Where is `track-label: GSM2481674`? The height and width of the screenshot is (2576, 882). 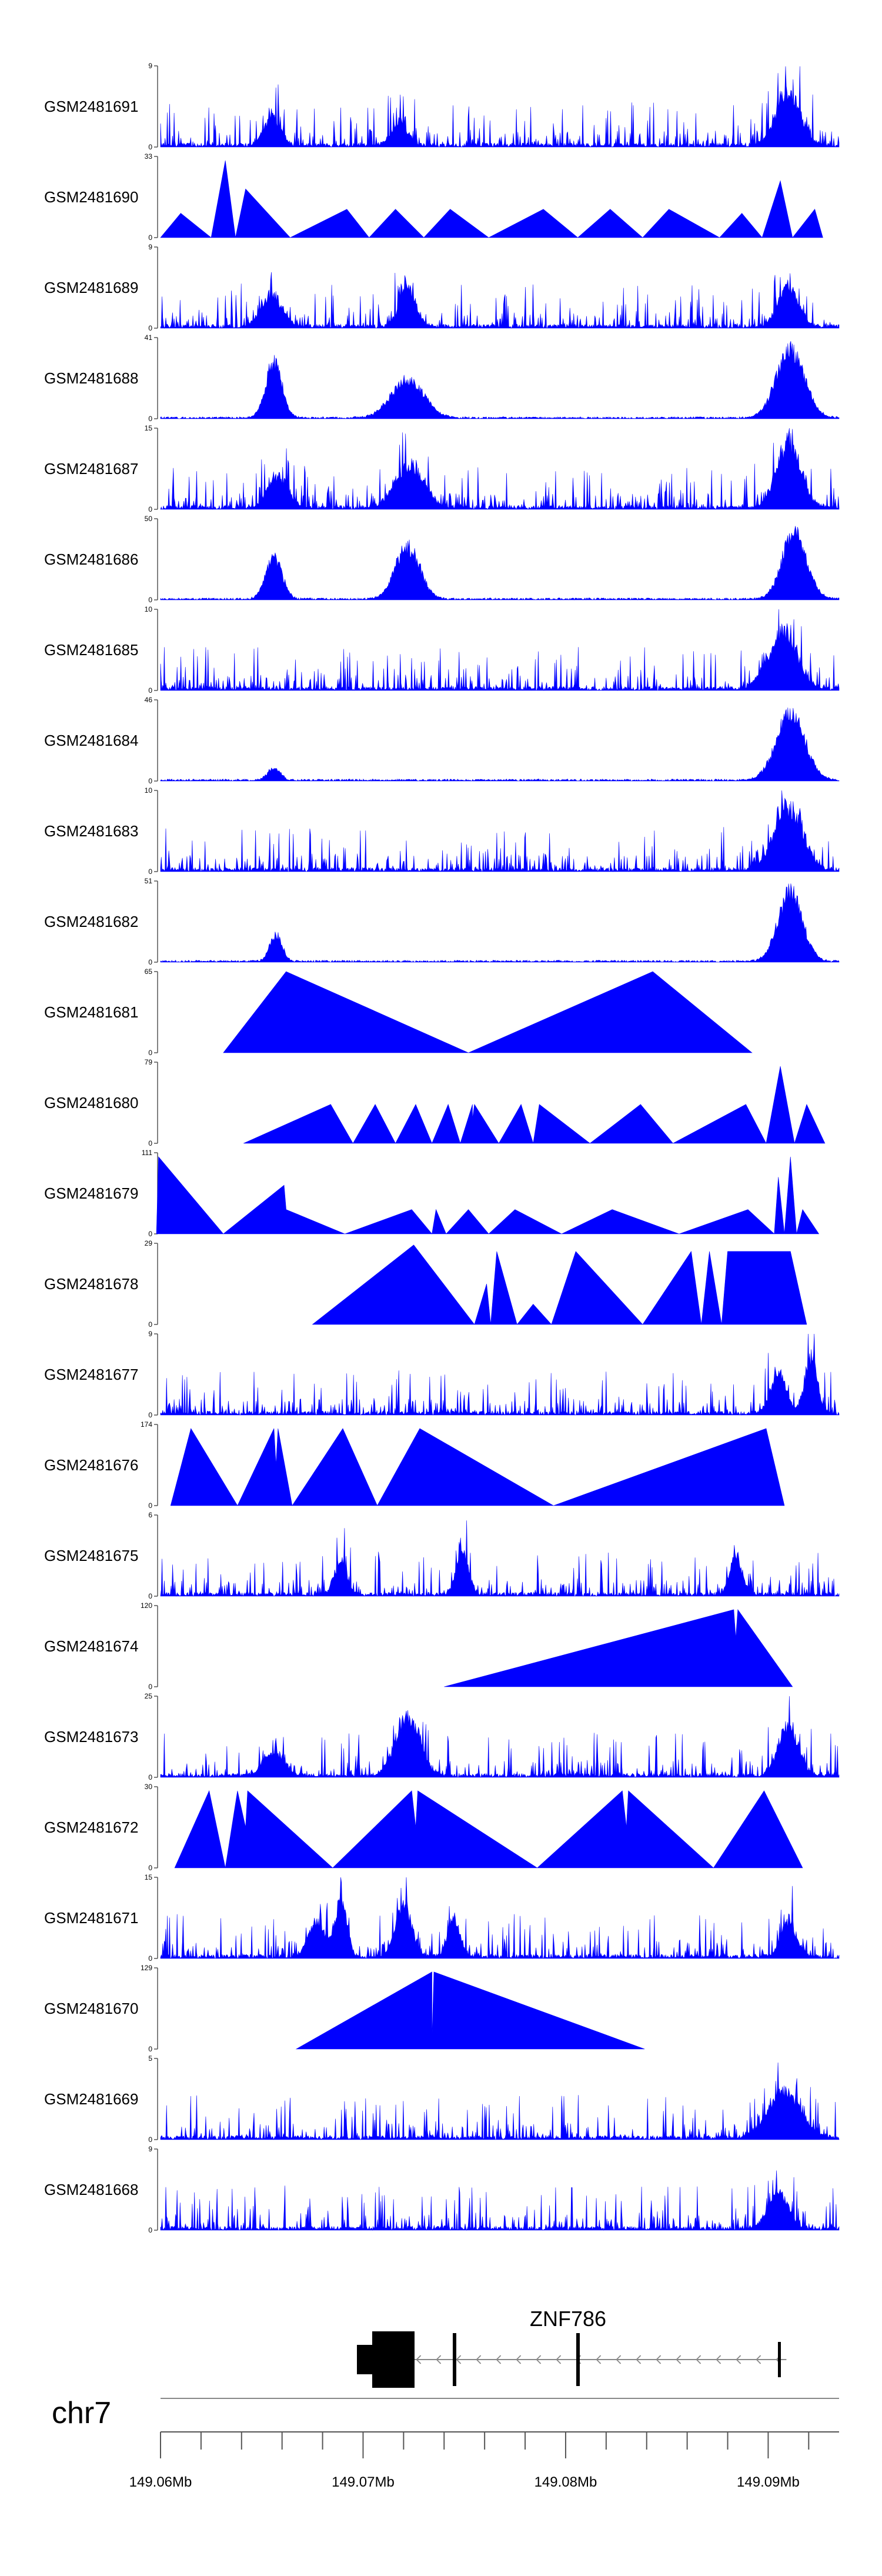
track-label: GSM2481674 is located at coordinates (91, 1646).